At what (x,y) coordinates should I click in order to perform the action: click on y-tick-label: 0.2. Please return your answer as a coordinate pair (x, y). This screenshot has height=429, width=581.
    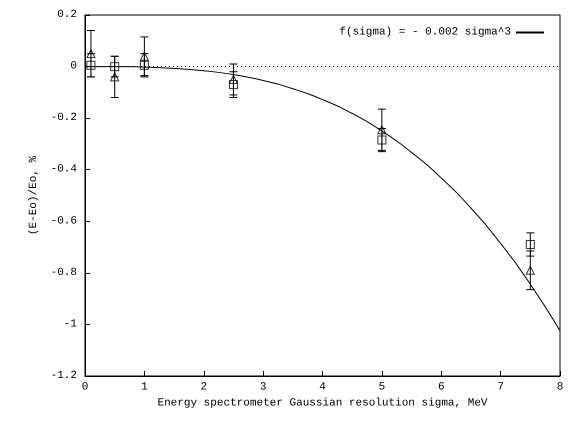
    Looking at the image, I should click on (67, 15).